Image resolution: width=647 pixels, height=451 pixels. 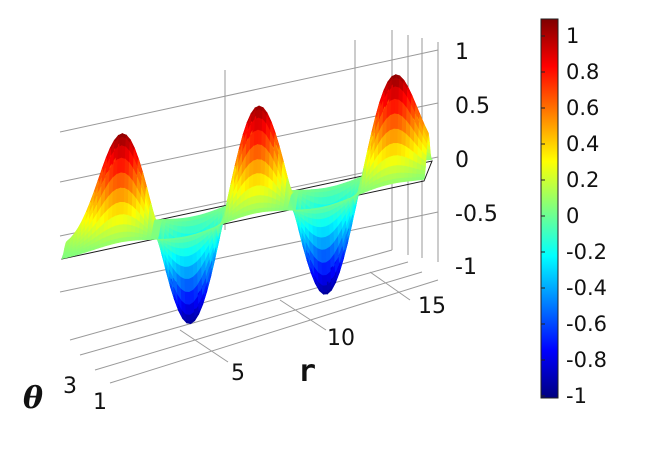 What do you see at coordinates (70, 386) in the screenshot?
I see `theta-tick-label: 3` at bounding box center [70, 386].